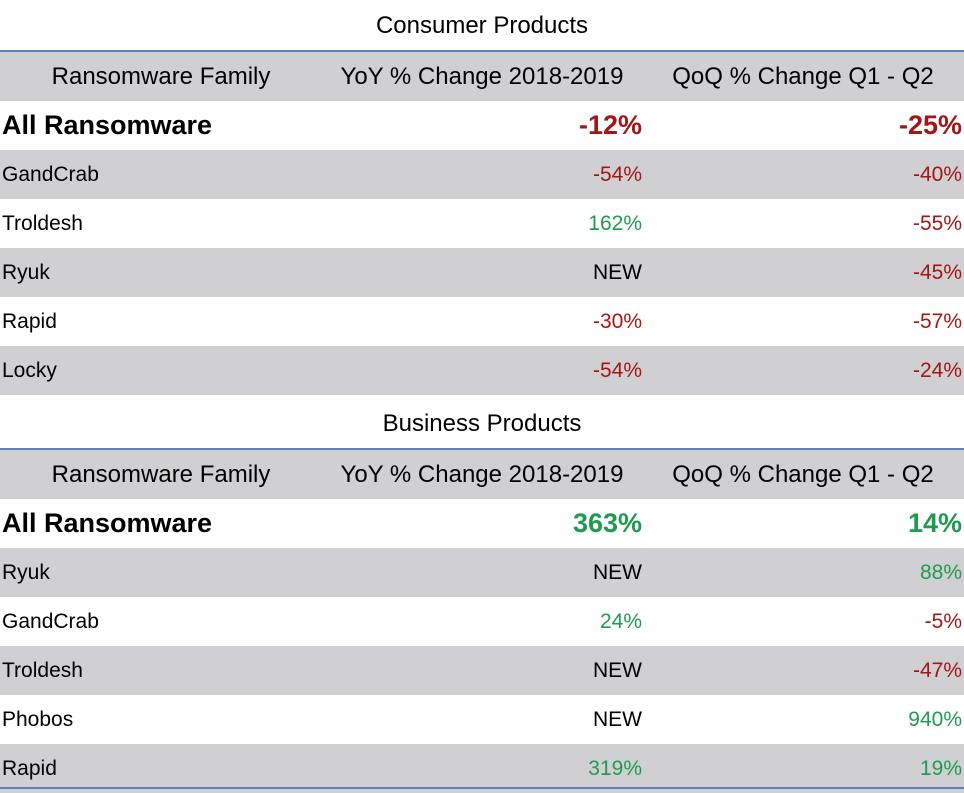  I want to click on table-row: Ryuk NEW 88%, so click(482, 572).